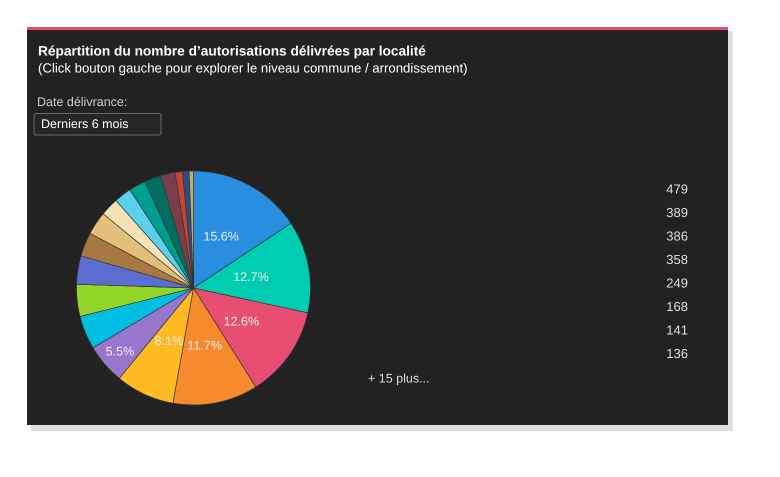 This screenshot has height=477, width=780. Describe the element at coordinates (677, 306) in the screenshot. I see `text: 168` at that location.